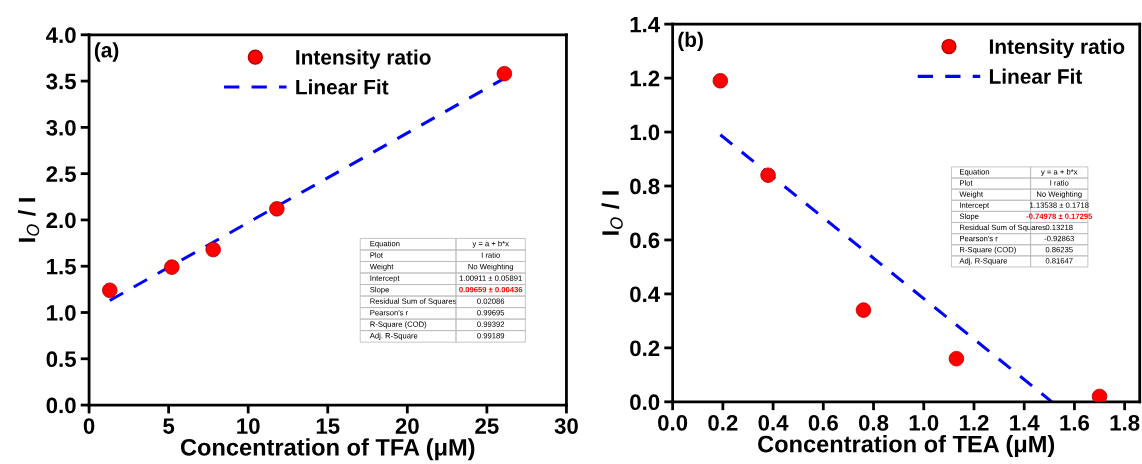 This screenshot has width=1142, height=464. Describe the element at coordinates (61, 35) in the screenshot. I see `y-tick-label: 4.0` at that location.